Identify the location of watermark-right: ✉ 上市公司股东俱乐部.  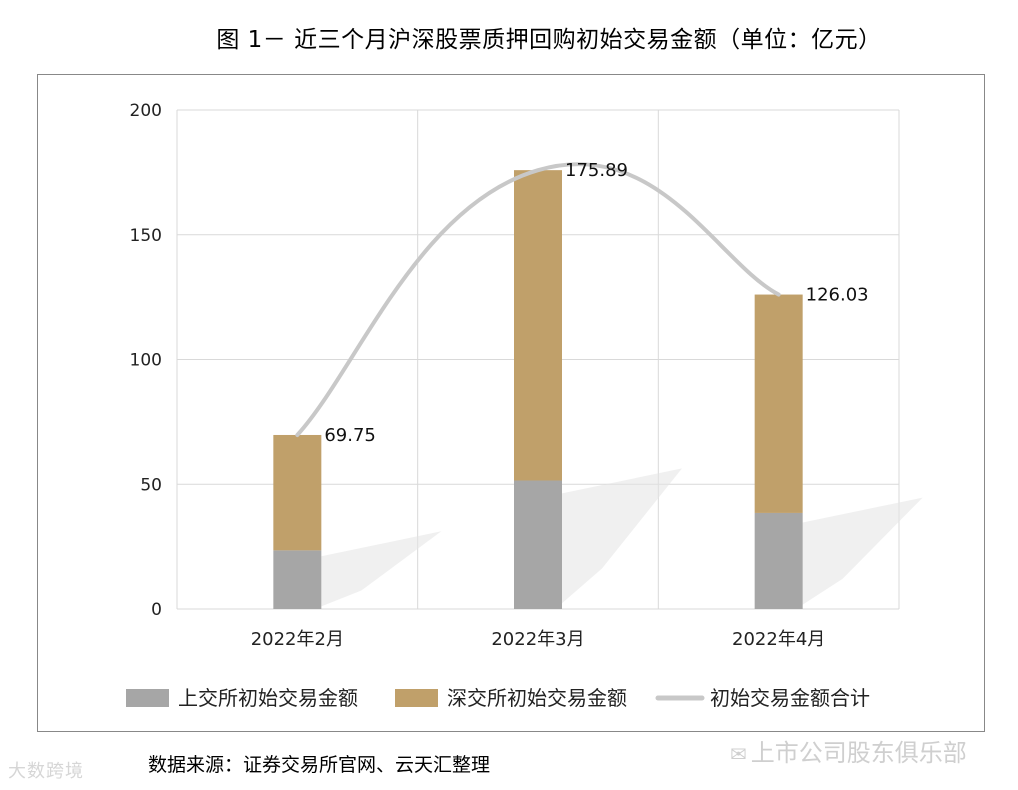
(848, 750).